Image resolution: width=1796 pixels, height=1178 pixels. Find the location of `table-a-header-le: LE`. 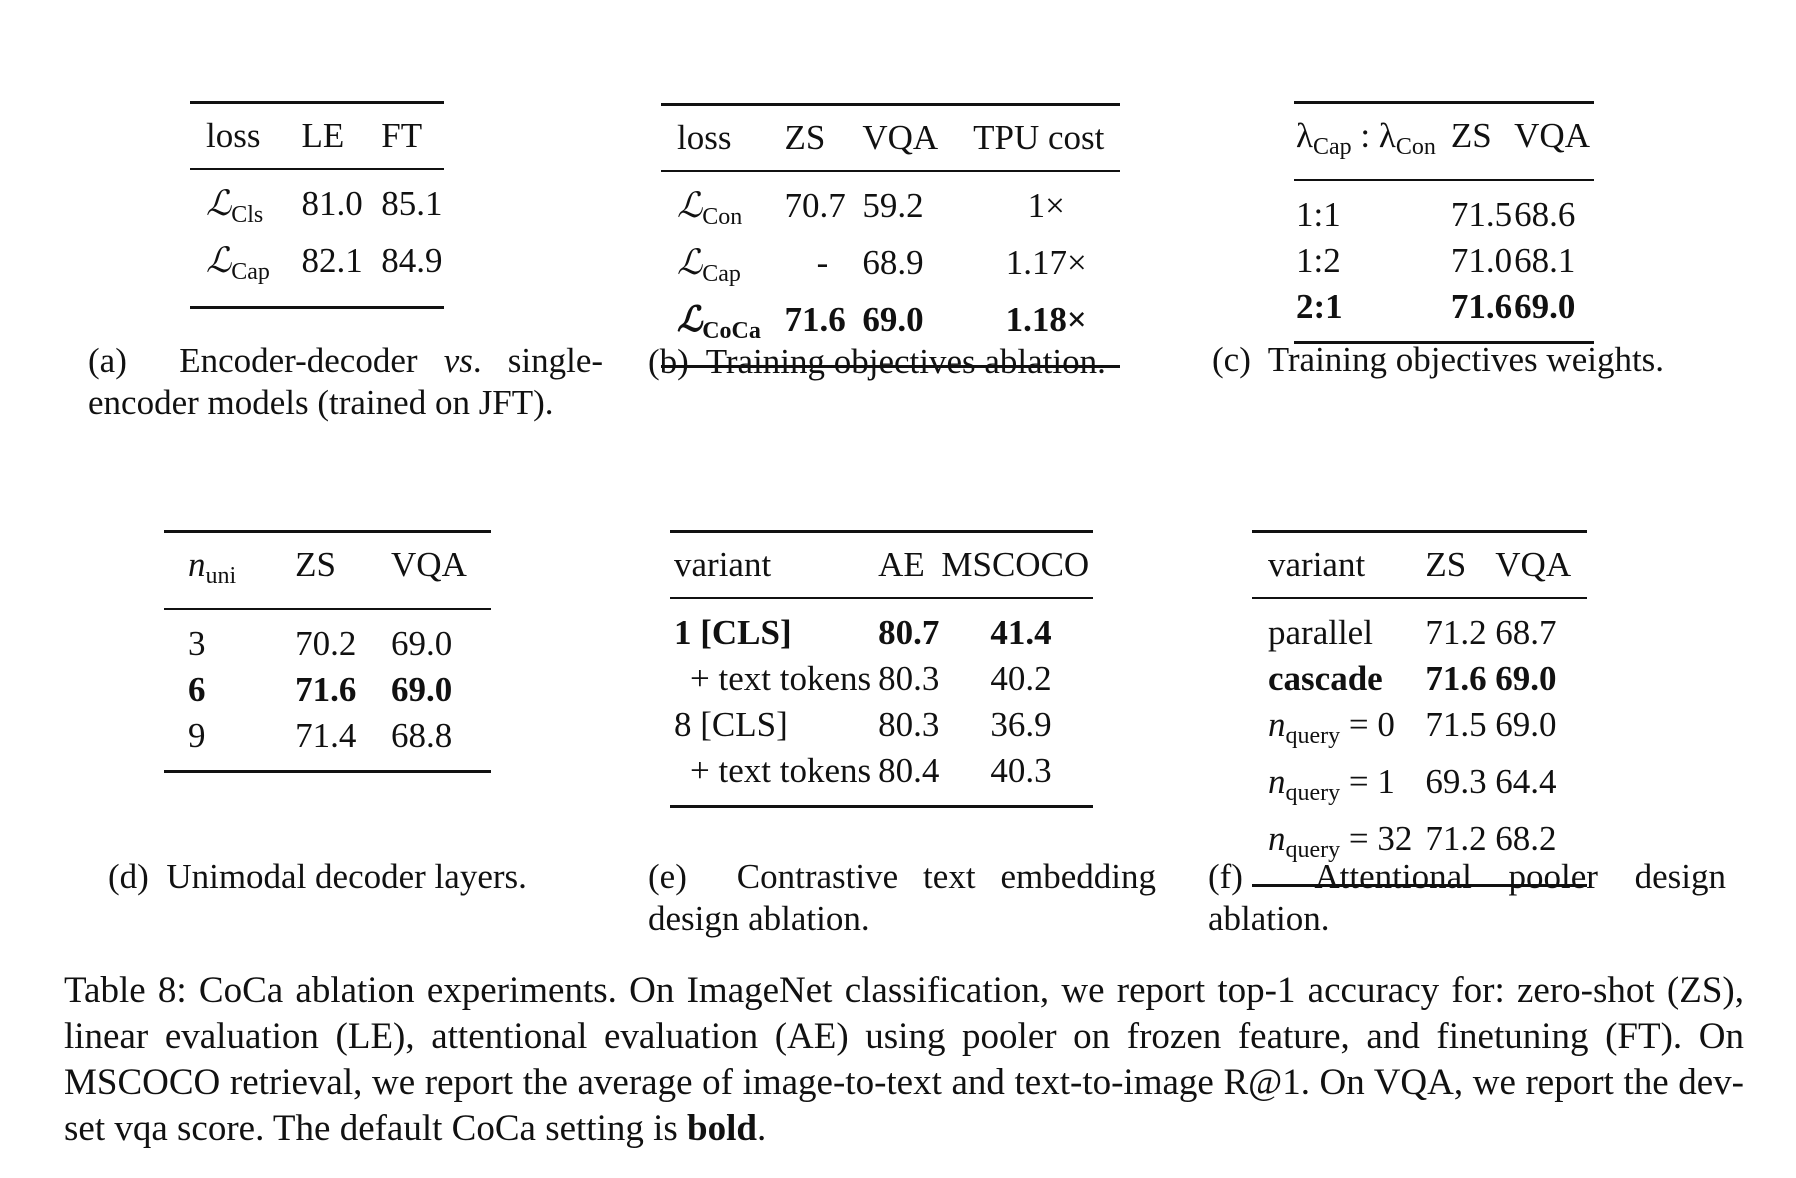

table-a-header-le: LE is located at coordinates (340, 136).